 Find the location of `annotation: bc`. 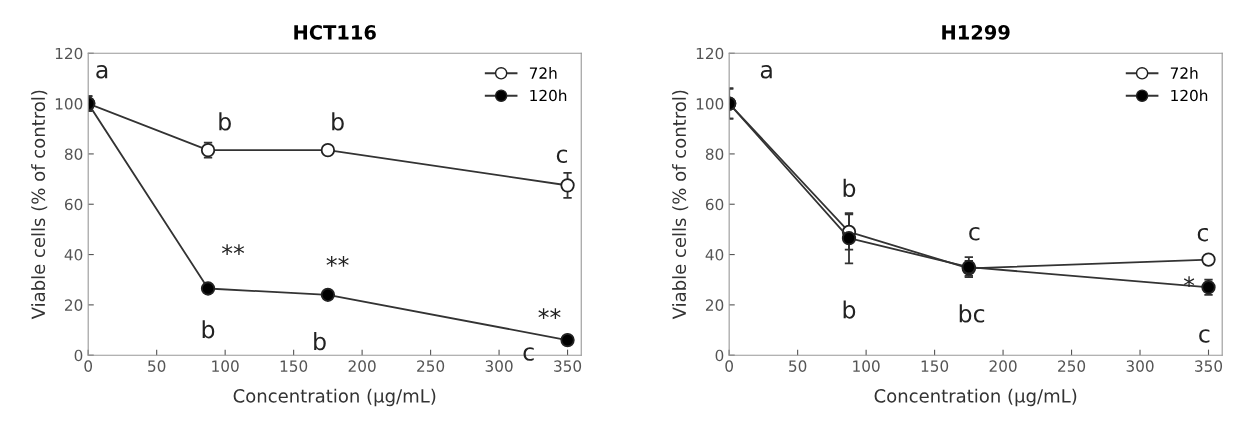

annotation: bc is located at coordinates (972, 313).